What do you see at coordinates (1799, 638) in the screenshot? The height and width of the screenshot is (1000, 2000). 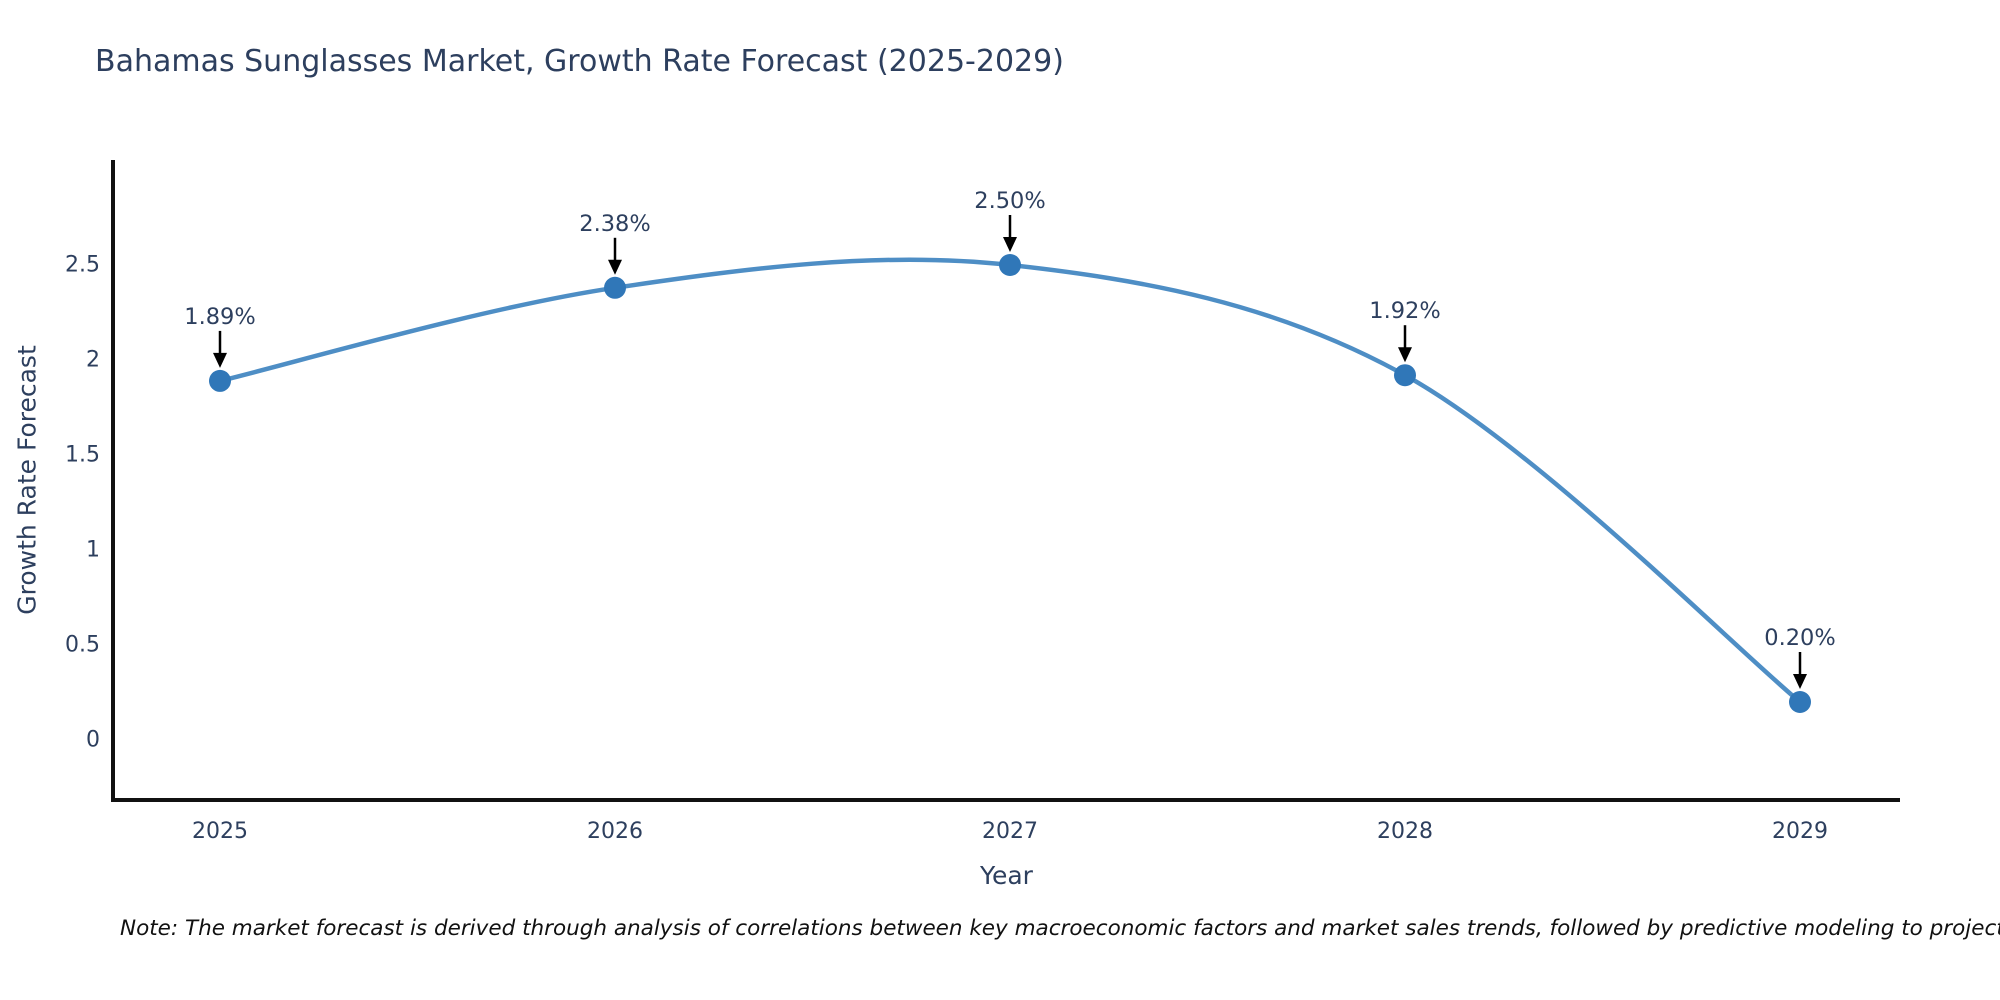 I see `annotation-label: 0.20%` at bounding box center [1799, 638].